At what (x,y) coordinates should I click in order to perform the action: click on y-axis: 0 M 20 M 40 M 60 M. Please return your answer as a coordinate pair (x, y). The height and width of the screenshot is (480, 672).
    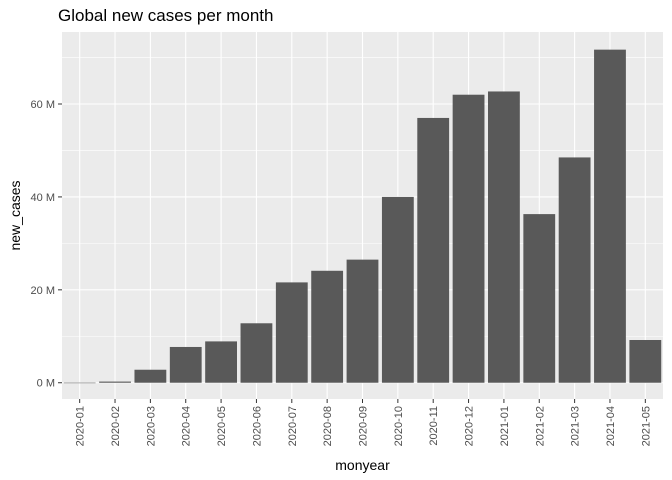
    Looking at the image, I should click on (46, 244).